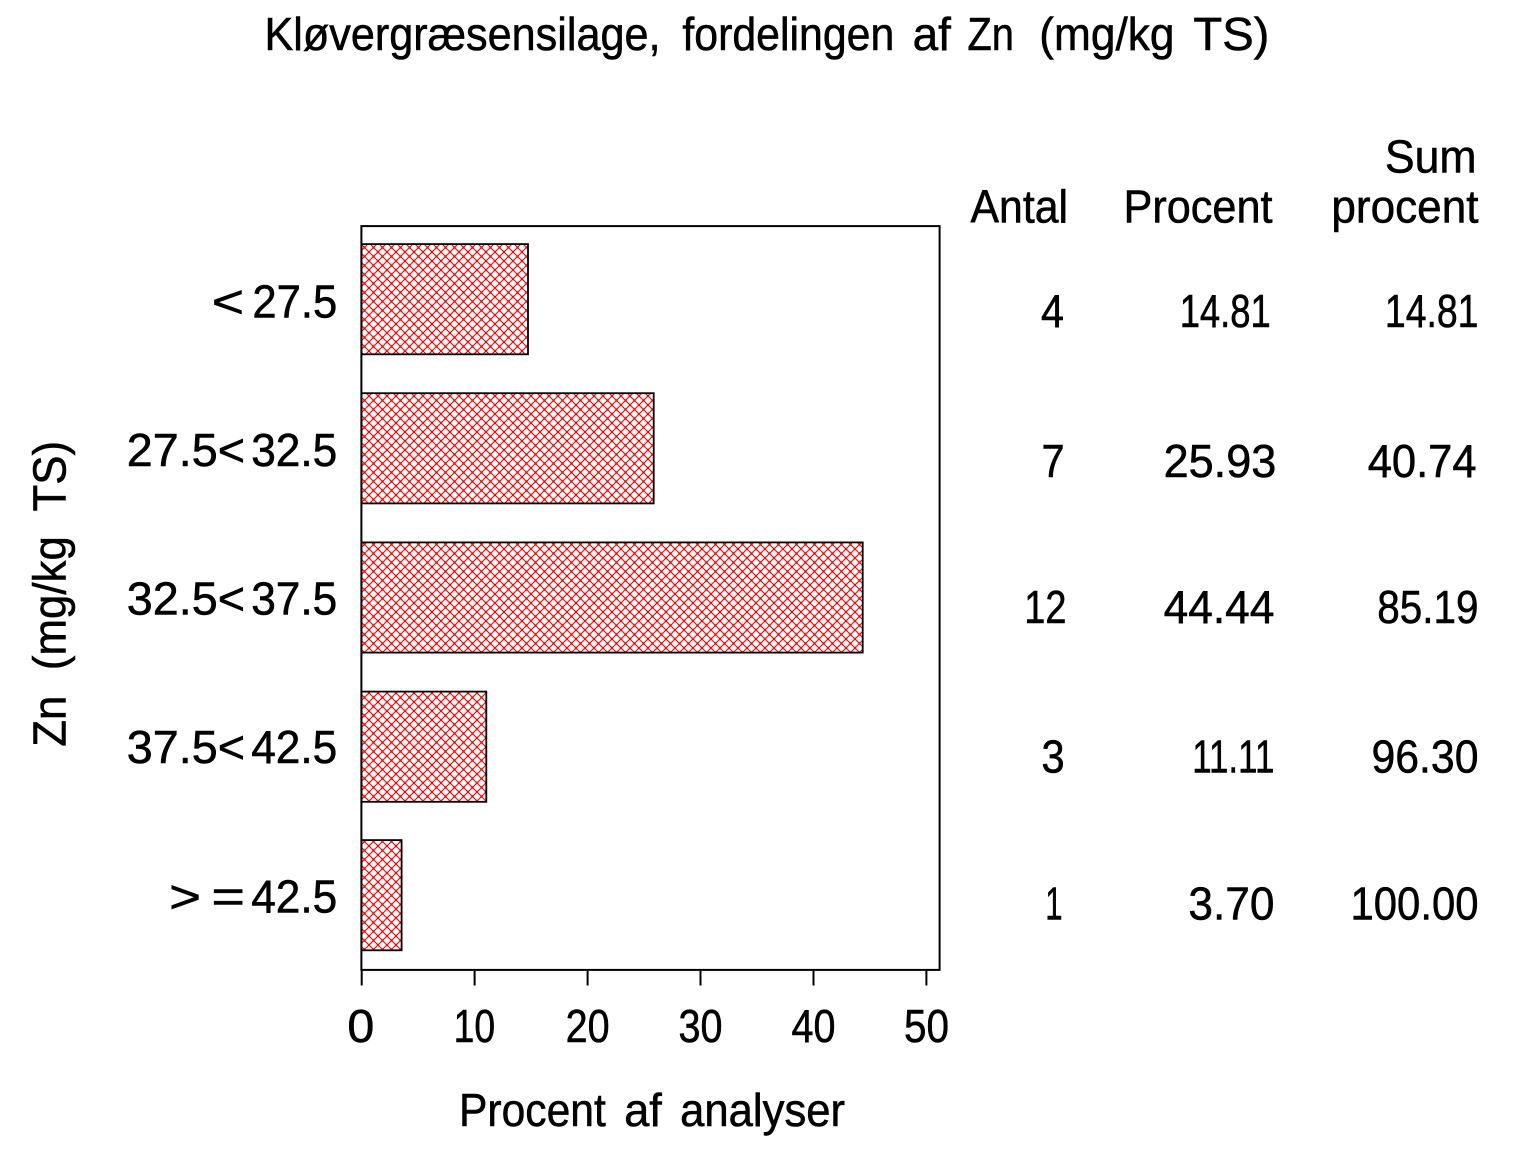 The image size is (1536, 1152). What do you see at coordinates (186, 450) in the screenshot?
I see `svg-text: 27.5<` at bounding box center [186, 450].